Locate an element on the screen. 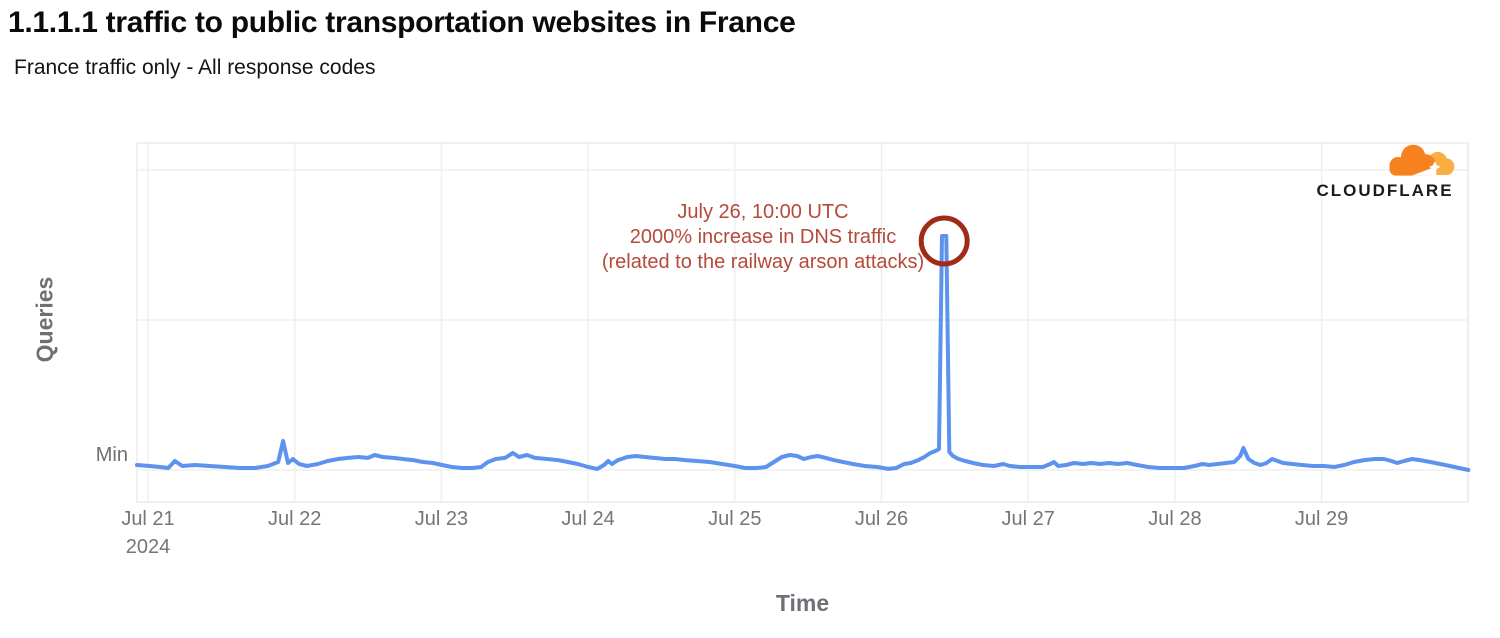 Image resolution: width=1500 pixels, height=638 pixels. cloud-front is located at coordinates (1412, 160).